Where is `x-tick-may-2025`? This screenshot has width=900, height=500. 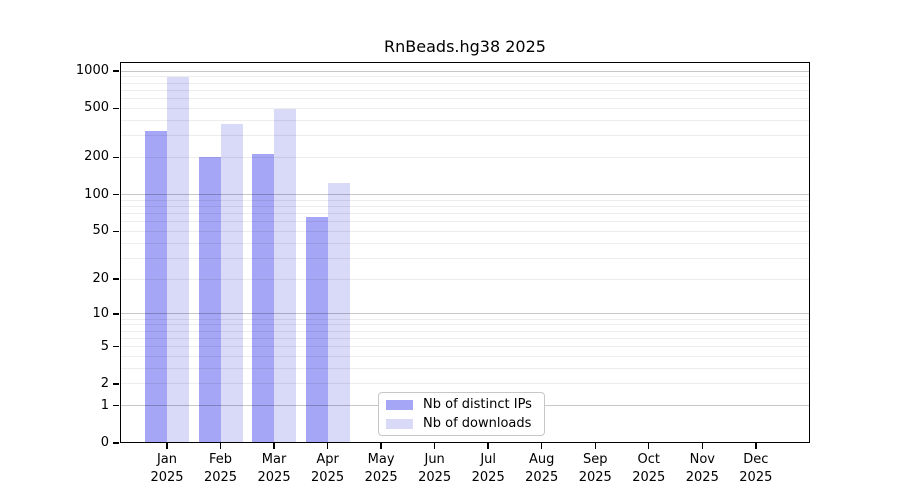
x-tick-may-2025 is located at coordinates (381, 446).